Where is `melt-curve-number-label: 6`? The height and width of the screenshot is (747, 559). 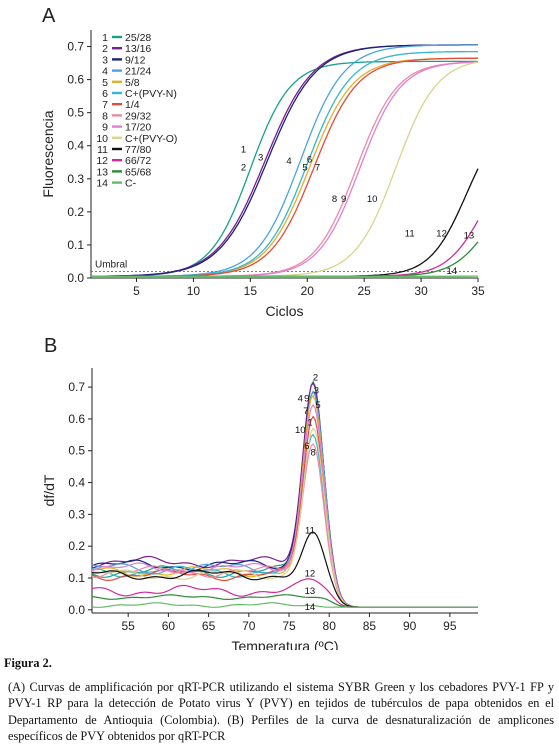
melt-curve-number-label: 6 is located at coordinates (306, 446).